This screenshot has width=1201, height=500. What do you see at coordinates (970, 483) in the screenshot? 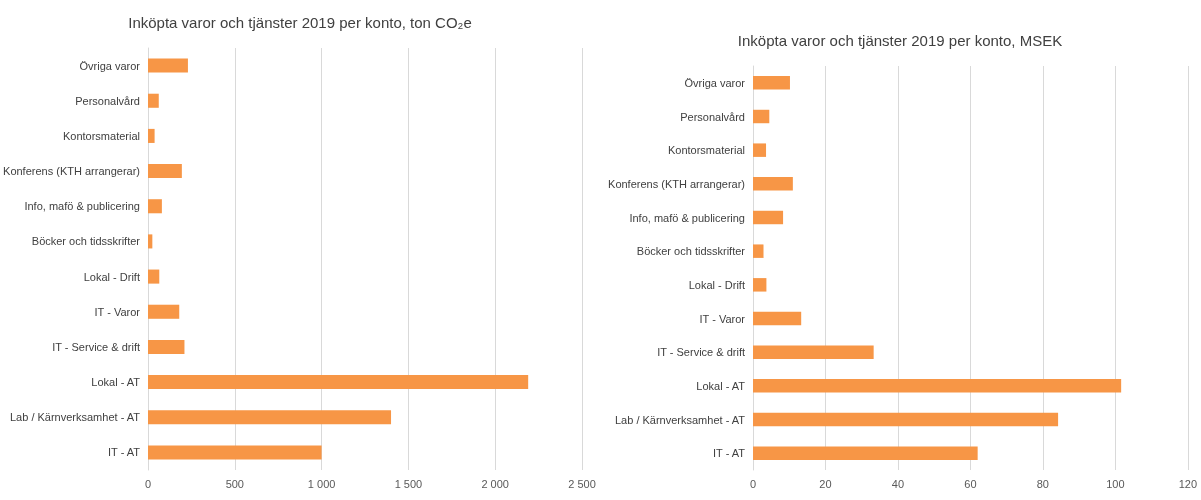
I see `x-tick-label: 60` at bounding box center [970, 483].